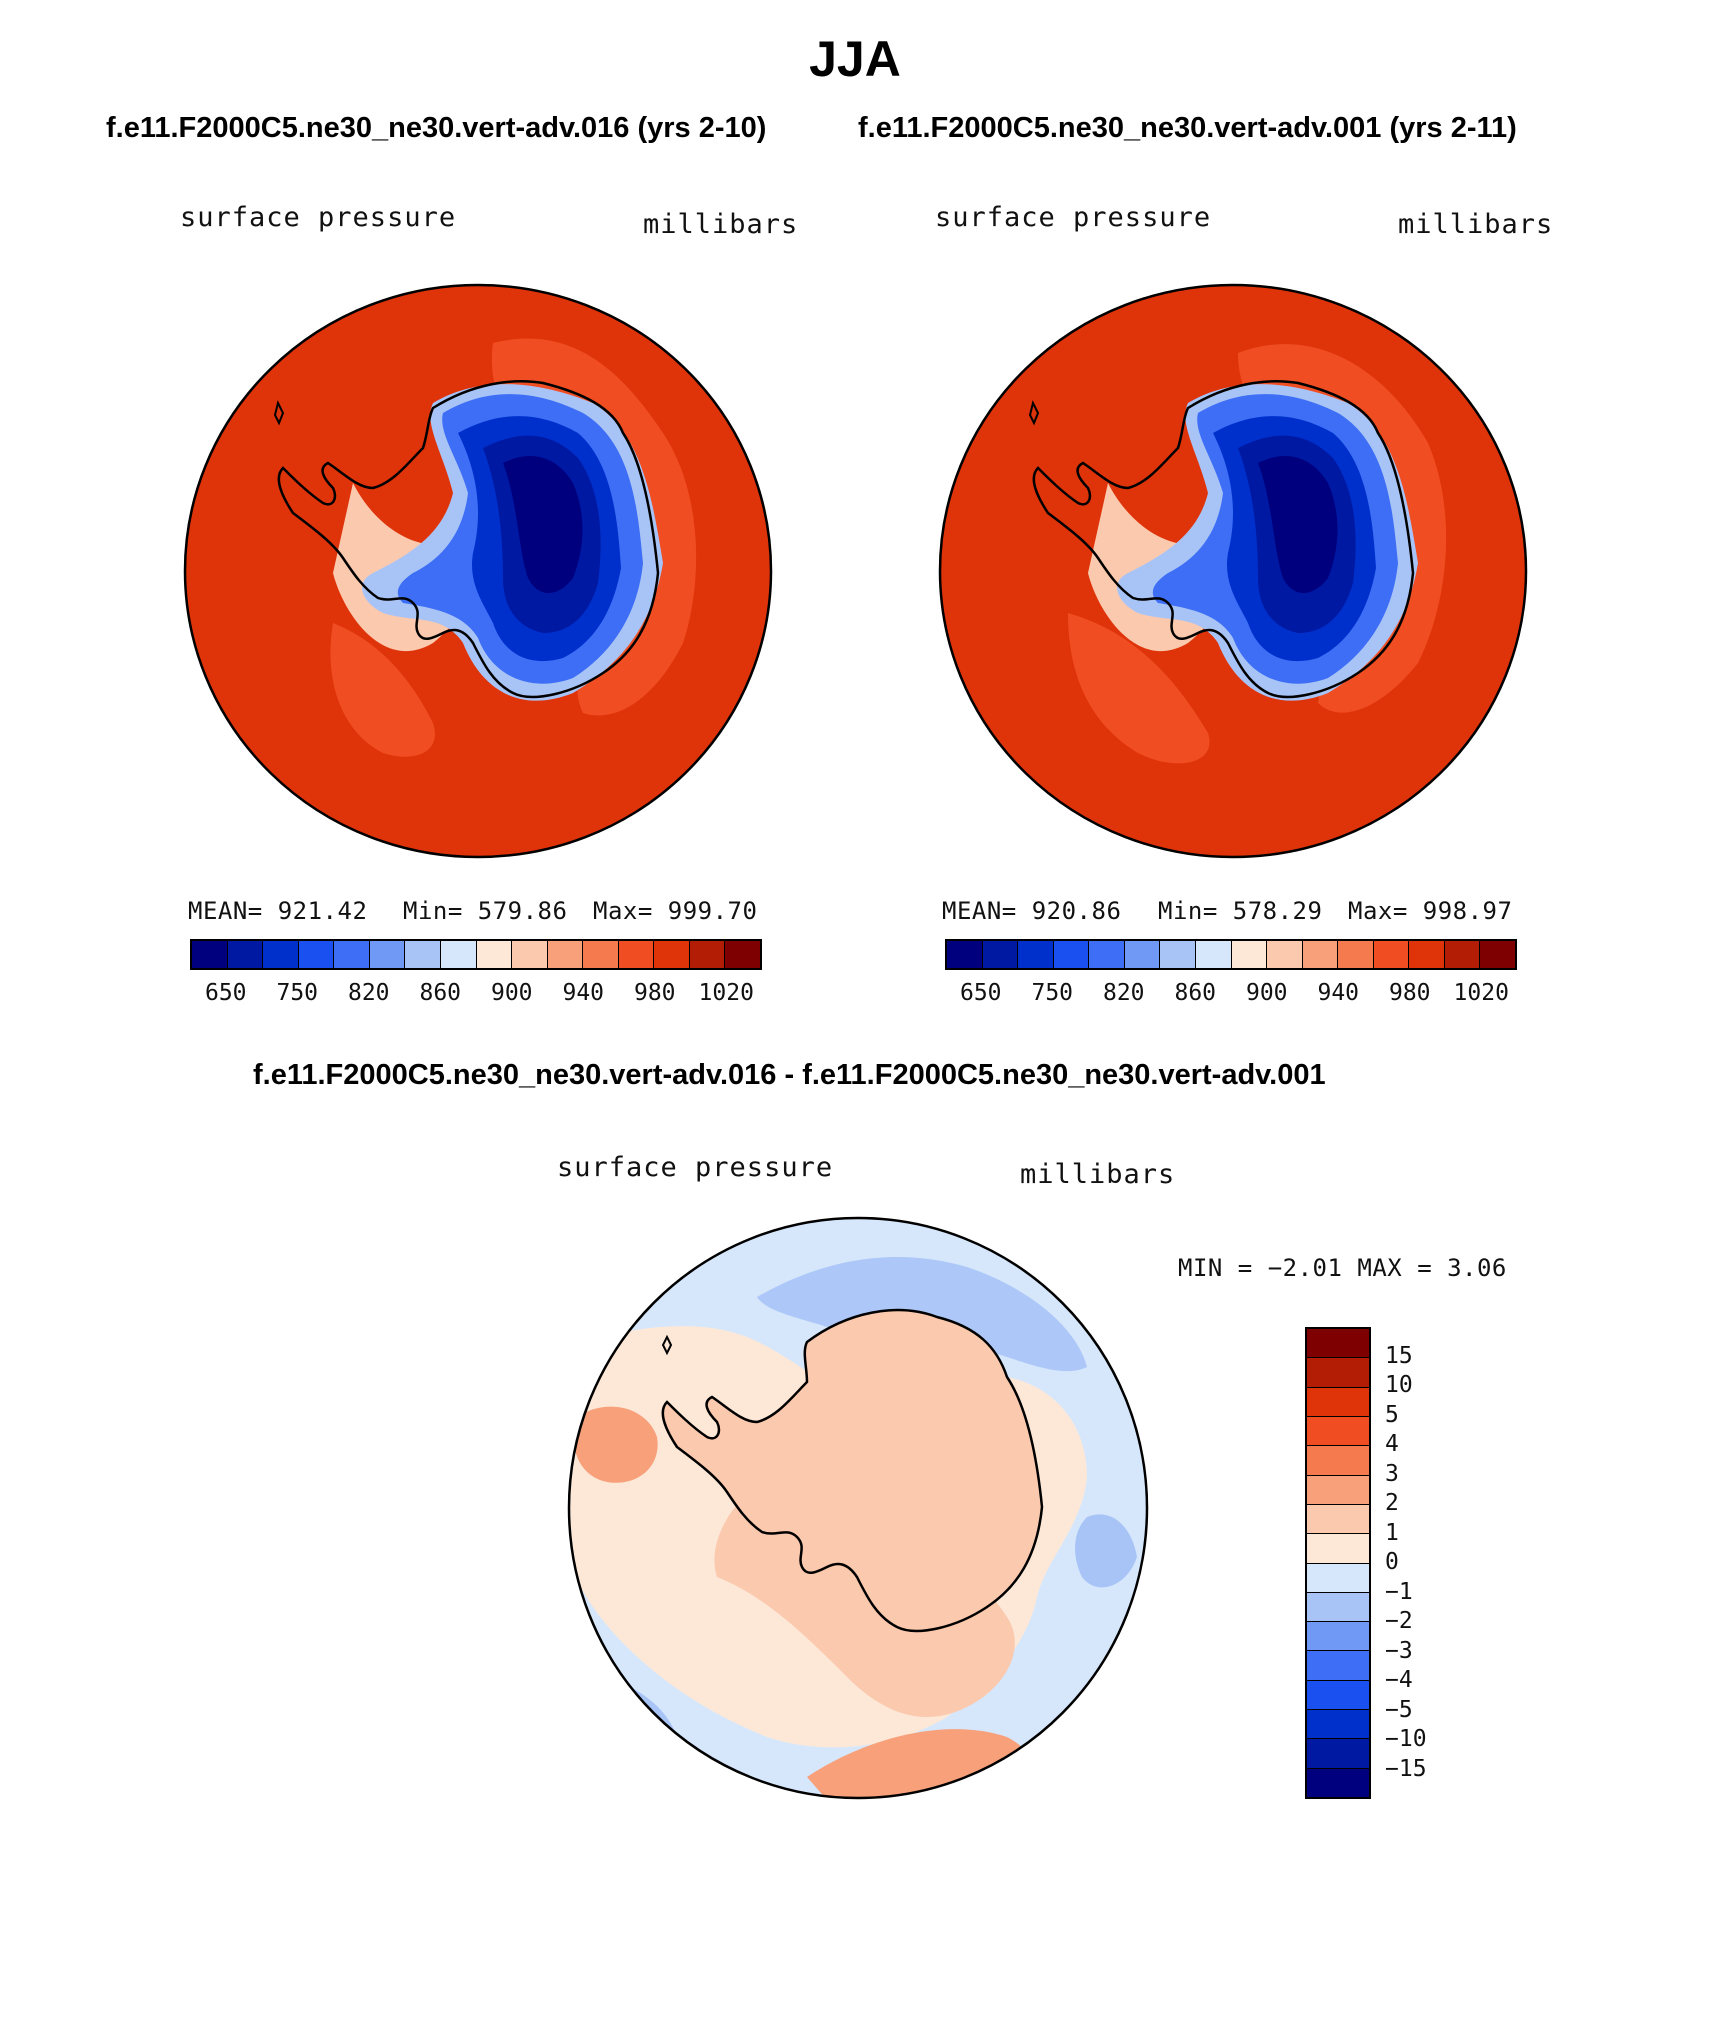 Image resolution: width=1710 pixels, height=2033 pixels. What do you see at coordinates (855, 59) in the screenshot?
I see `figure-title: JJA` at bounding box center [855, 59].